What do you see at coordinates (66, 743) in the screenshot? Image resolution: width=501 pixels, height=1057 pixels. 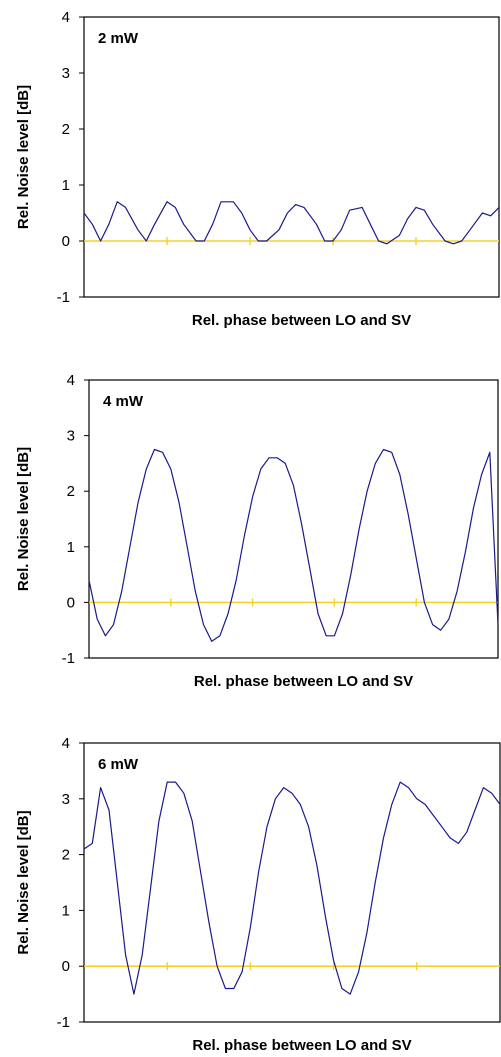 I see `chart-2-ytick-label: 4` at bounding box center [66, 743].